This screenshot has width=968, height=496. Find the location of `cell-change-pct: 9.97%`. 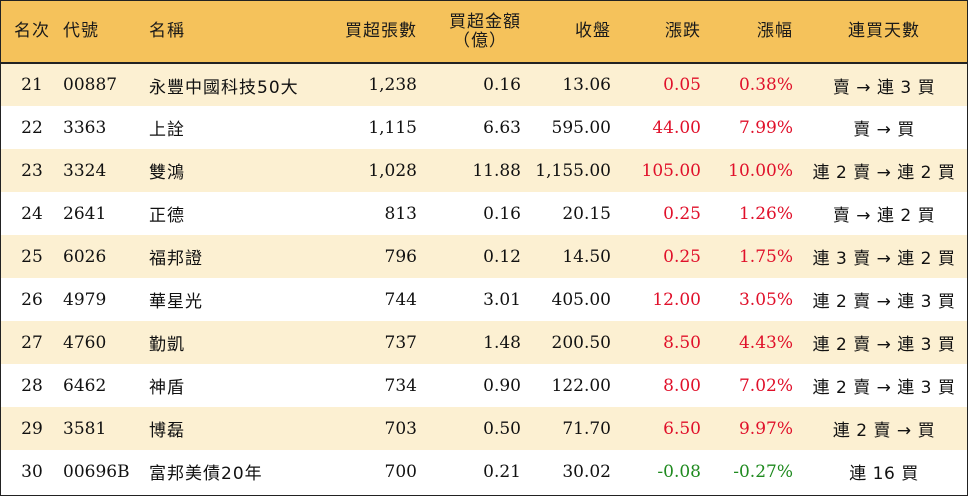

cell-change-pct: 9.97% is located at coordinates (765, 428).